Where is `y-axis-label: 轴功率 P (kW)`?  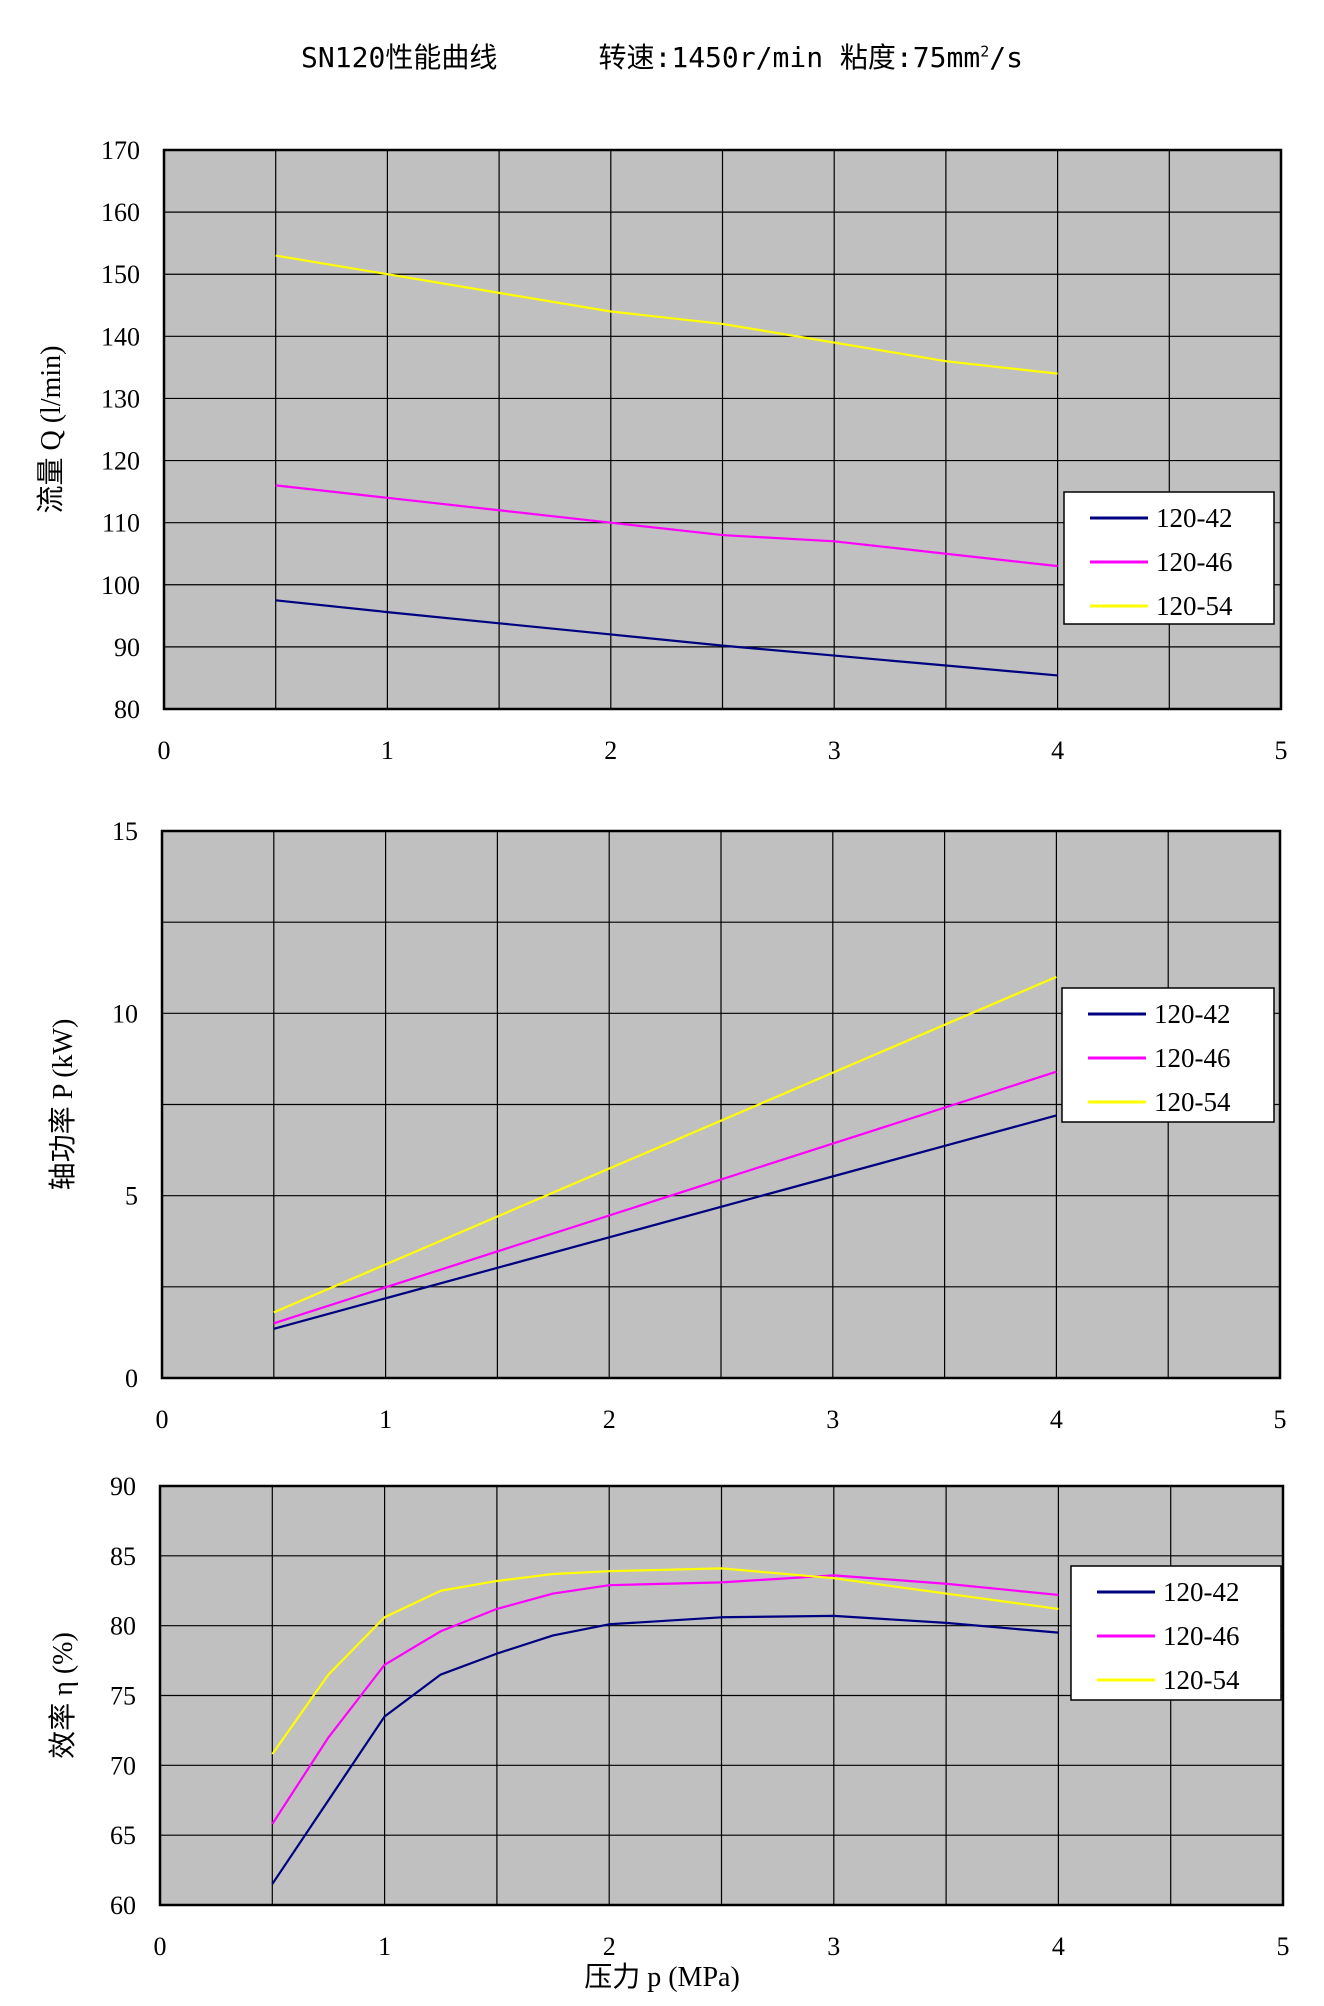
y-axis-label: 轴功率 P (kW) is located at coordinates (63, 1105).